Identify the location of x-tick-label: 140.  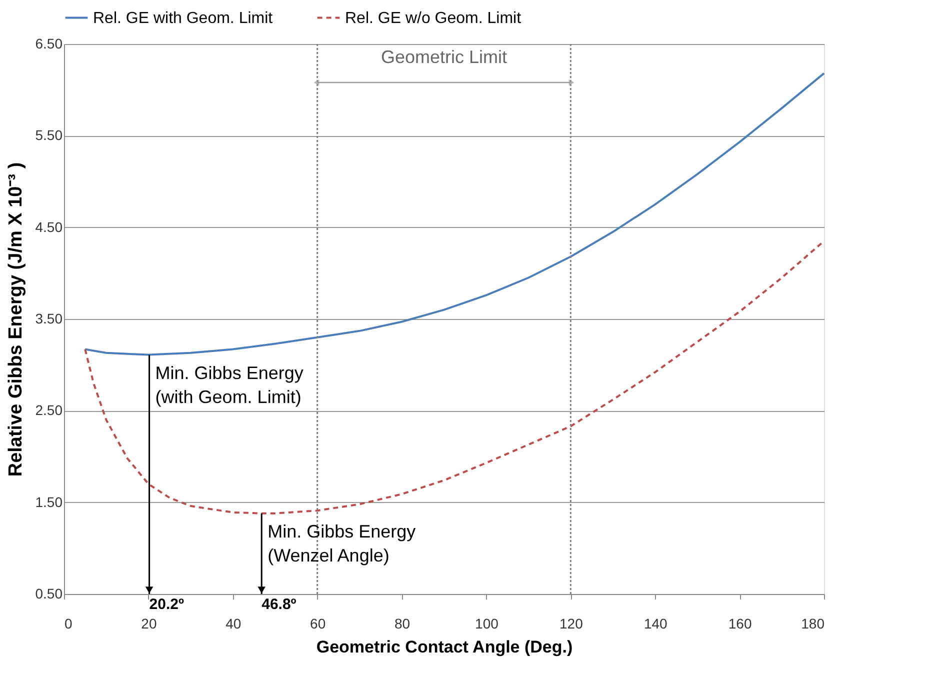
(656, 624).